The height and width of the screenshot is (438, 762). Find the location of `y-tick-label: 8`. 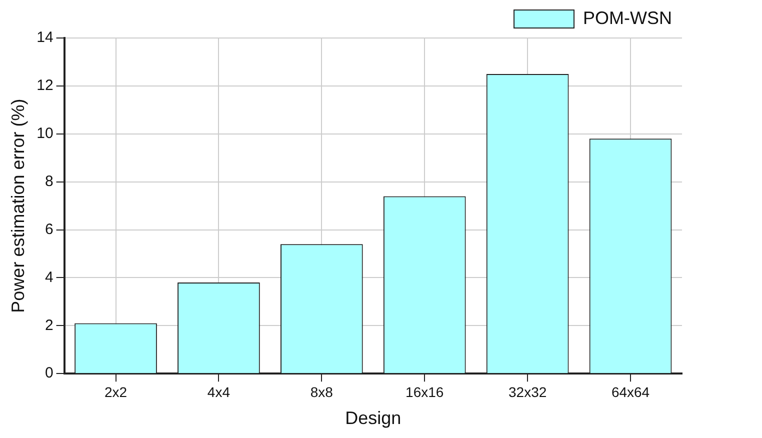

y-tick-label: 8 is located at coordinates (49, 181).